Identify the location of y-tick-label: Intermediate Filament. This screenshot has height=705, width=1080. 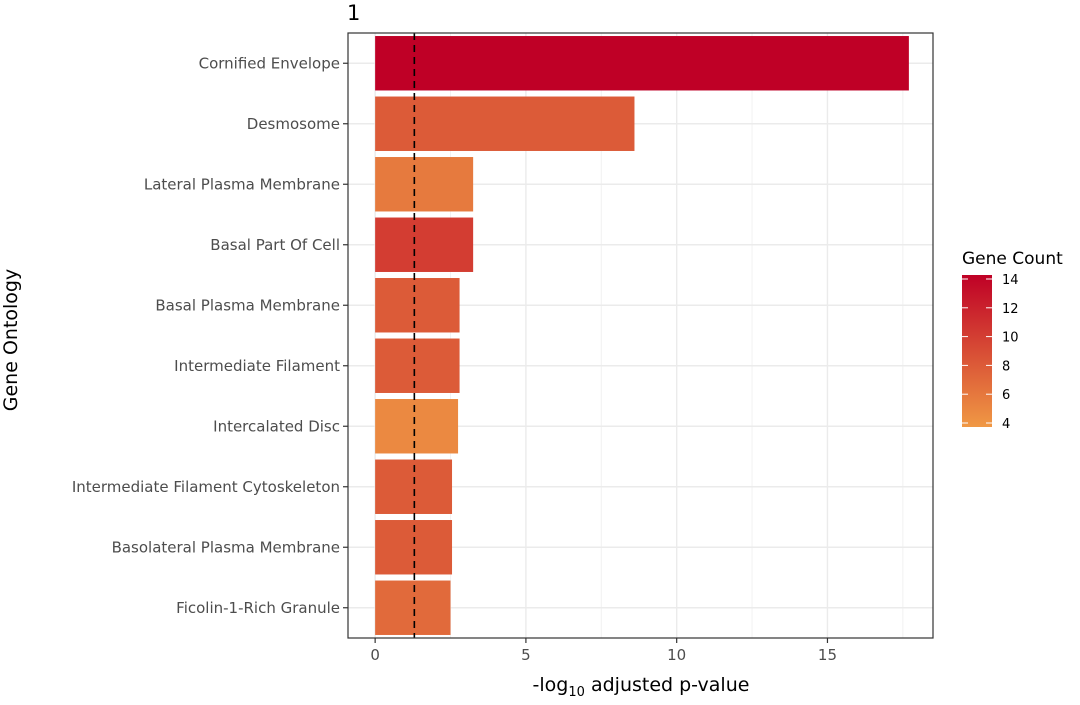
(257, 366).